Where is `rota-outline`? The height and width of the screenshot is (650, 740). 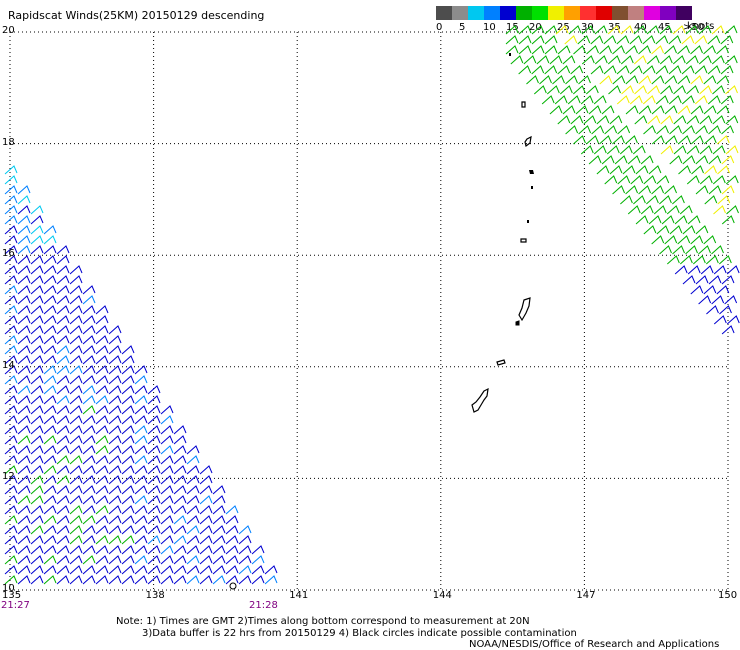 rota-outline is located at coordinates (501, 362).